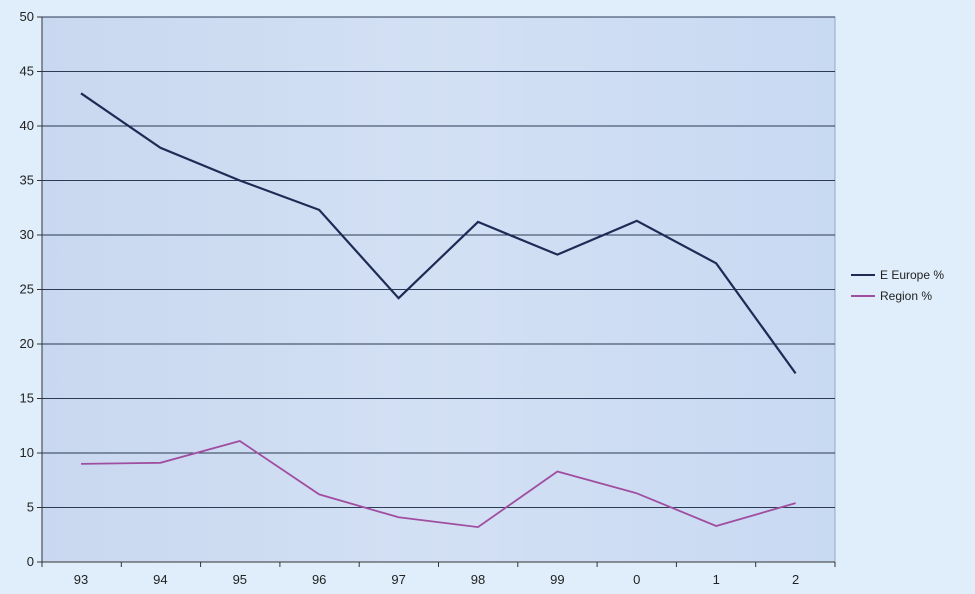 This screenshot has width=975, height=594. What do you see at coordinates (27, 398) in the screenshot?
I see `y-tick-label: 15` at bounding box center [27, 398].